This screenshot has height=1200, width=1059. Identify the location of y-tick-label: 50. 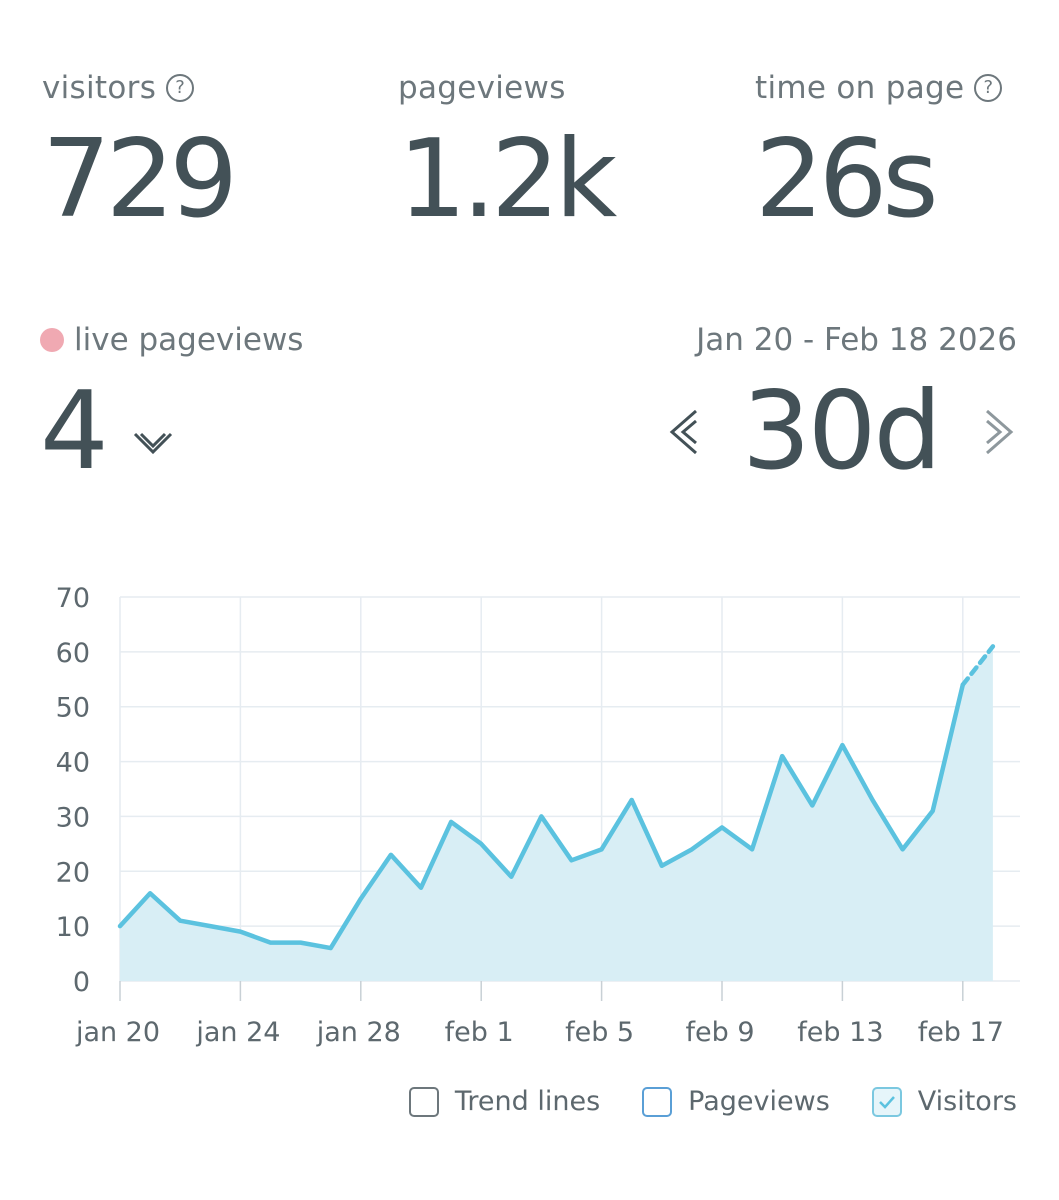
(73, 708).